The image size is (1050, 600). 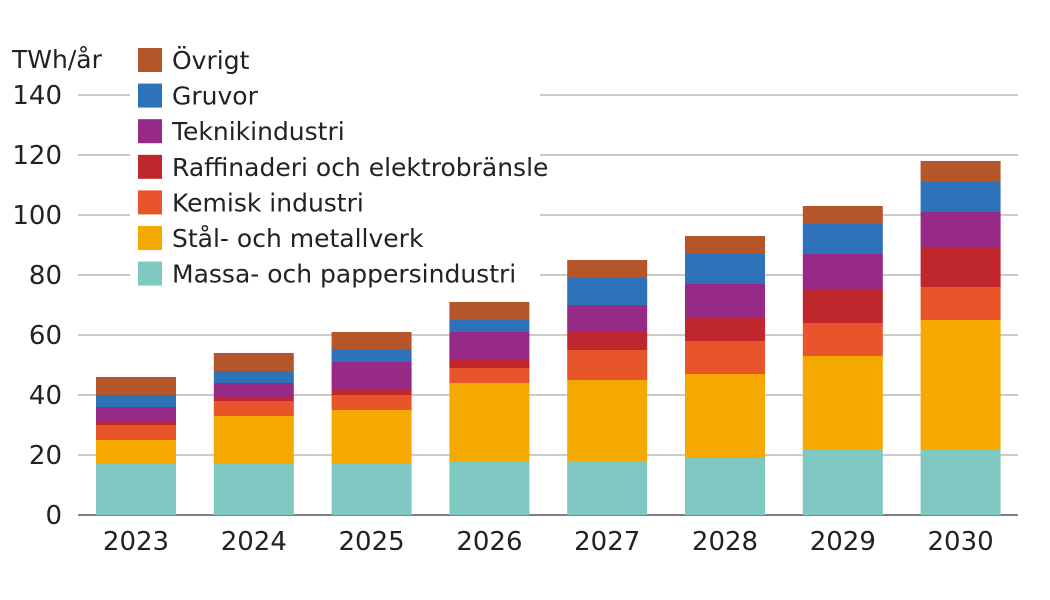 I want to click on legend-label: Teknikindustri, so click(x=258, y=131).